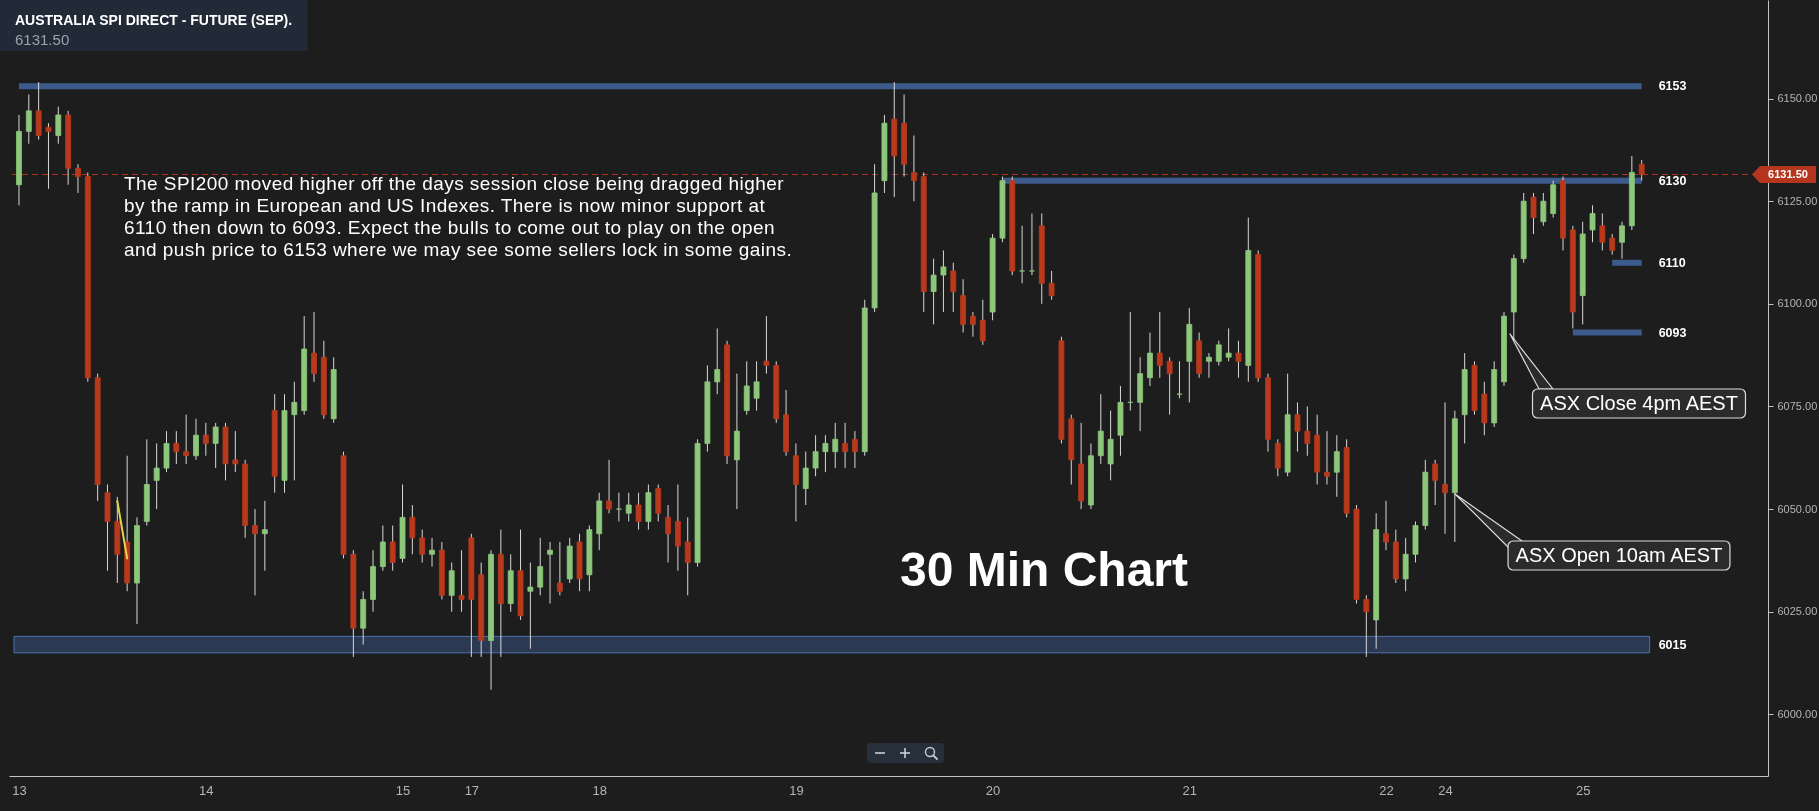 The height and width of the screenshot is (811, 1819). I want to click on annotation: The SPI200 moved higher off the days session close being dragged higher by the ramp in European and US Indexes. There is now minor support at 6110 then down to 6093. Expect the bulls to come out to play on the open and push price to 6153 where we may see some sellers lock in some gains., so click(458, 216).